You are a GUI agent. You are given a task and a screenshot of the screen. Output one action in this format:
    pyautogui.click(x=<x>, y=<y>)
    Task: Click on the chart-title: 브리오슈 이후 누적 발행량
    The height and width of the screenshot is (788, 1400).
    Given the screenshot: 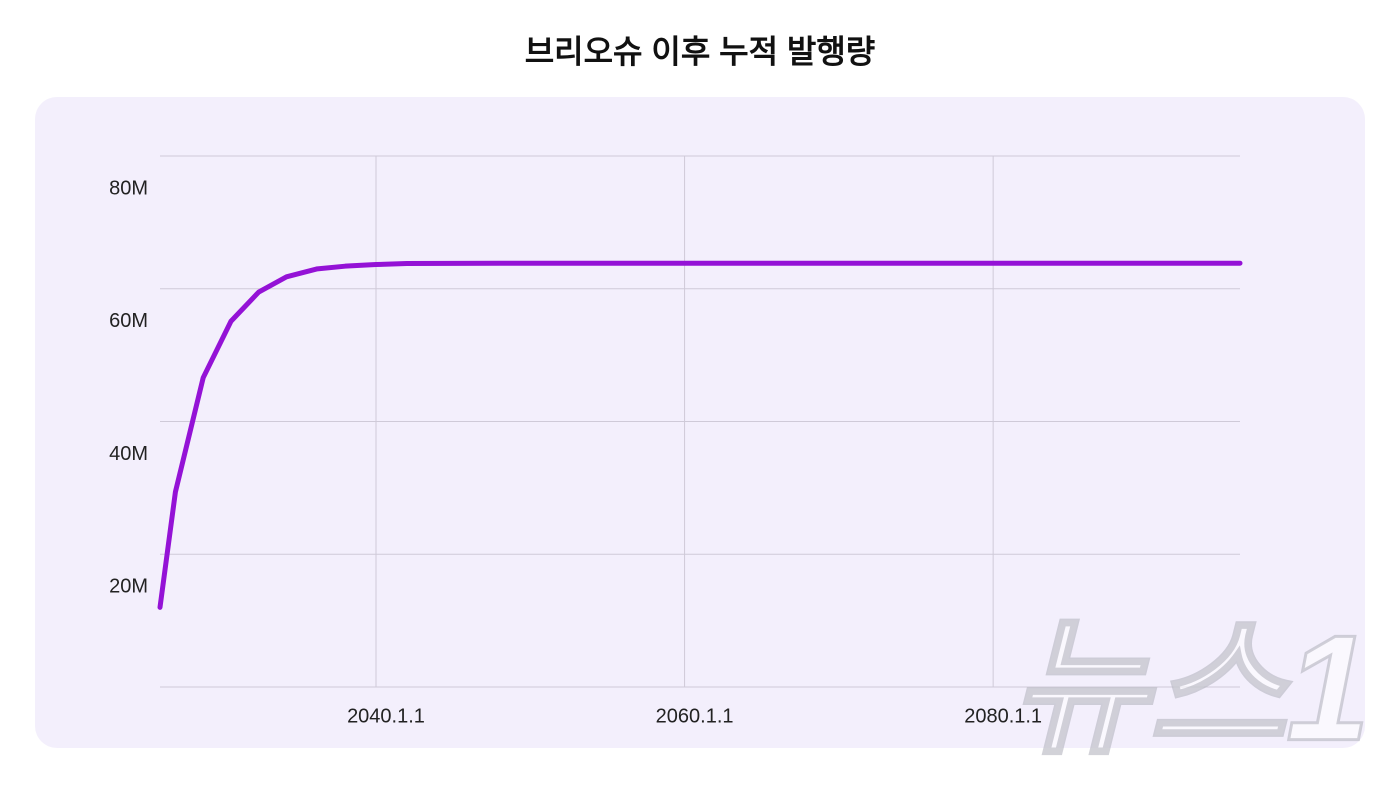 What is the action you would take?
    pyautogui.click(x=700, y=51)
    